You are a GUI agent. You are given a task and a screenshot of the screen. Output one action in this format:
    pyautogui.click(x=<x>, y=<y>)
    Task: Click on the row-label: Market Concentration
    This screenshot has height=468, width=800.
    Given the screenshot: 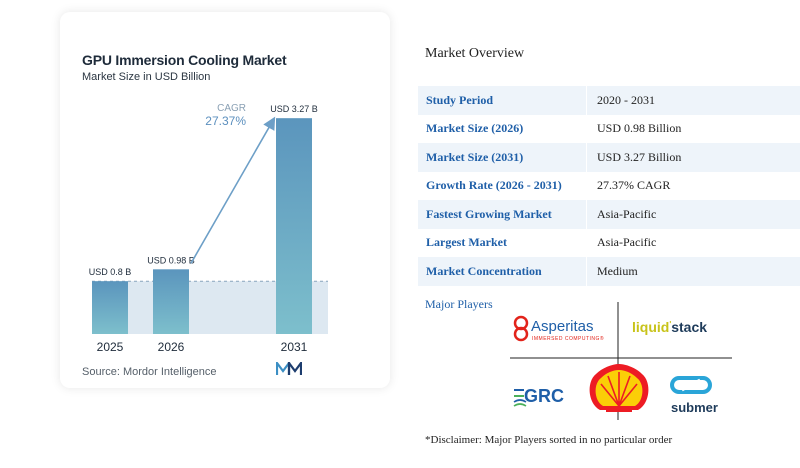 What is the action you would take?
    pyautogui.click(x=484, y=270)
    